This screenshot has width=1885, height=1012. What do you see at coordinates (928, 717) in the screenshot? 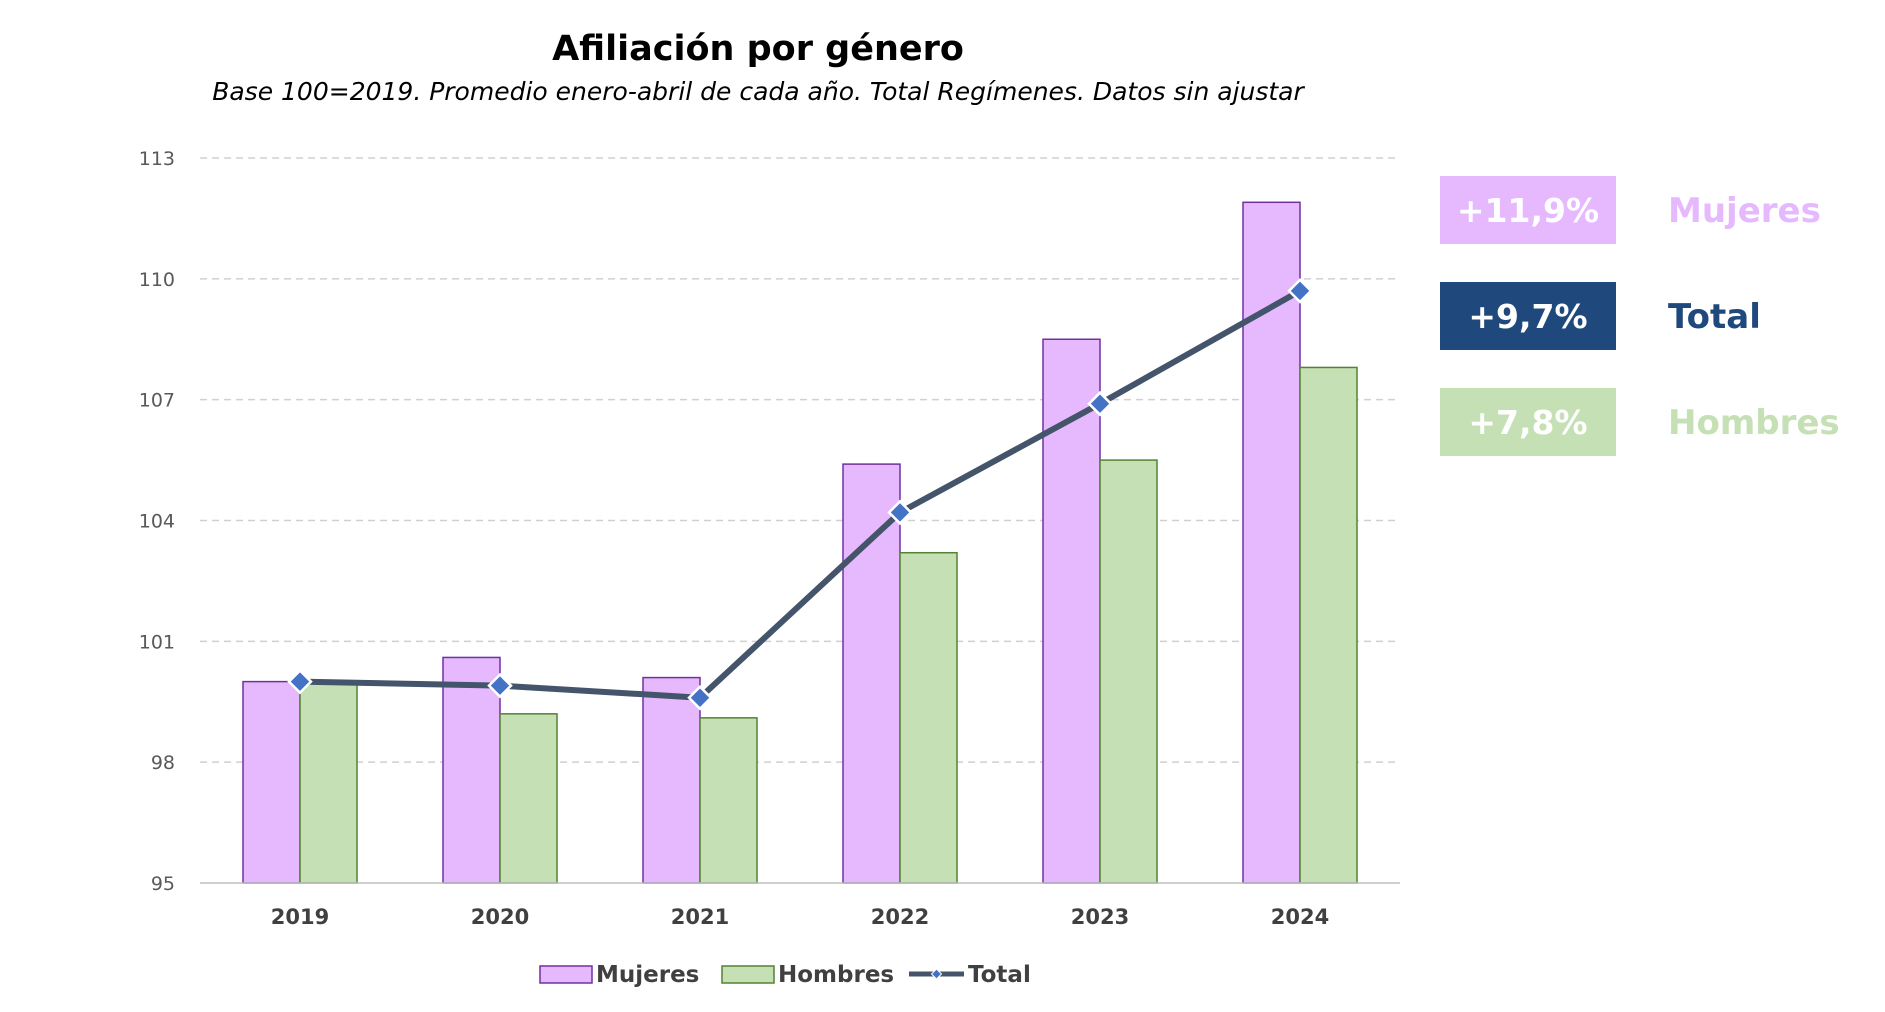
I see `bar-hombres-2022` at bounding box center [928, 717].